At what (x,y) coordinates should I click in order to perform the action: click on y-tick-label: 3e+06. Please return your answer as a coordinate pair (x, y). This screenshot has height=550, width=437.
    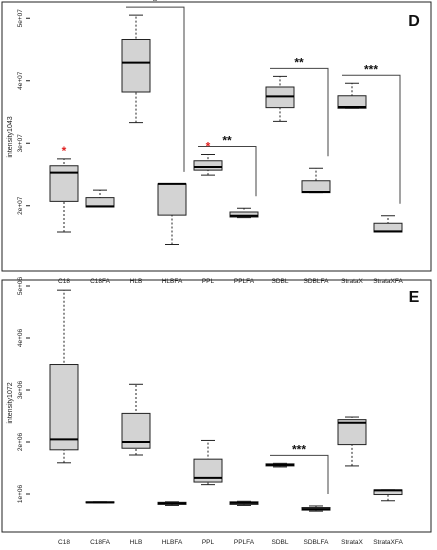
    Looking at the image, I should click on (20, 389).